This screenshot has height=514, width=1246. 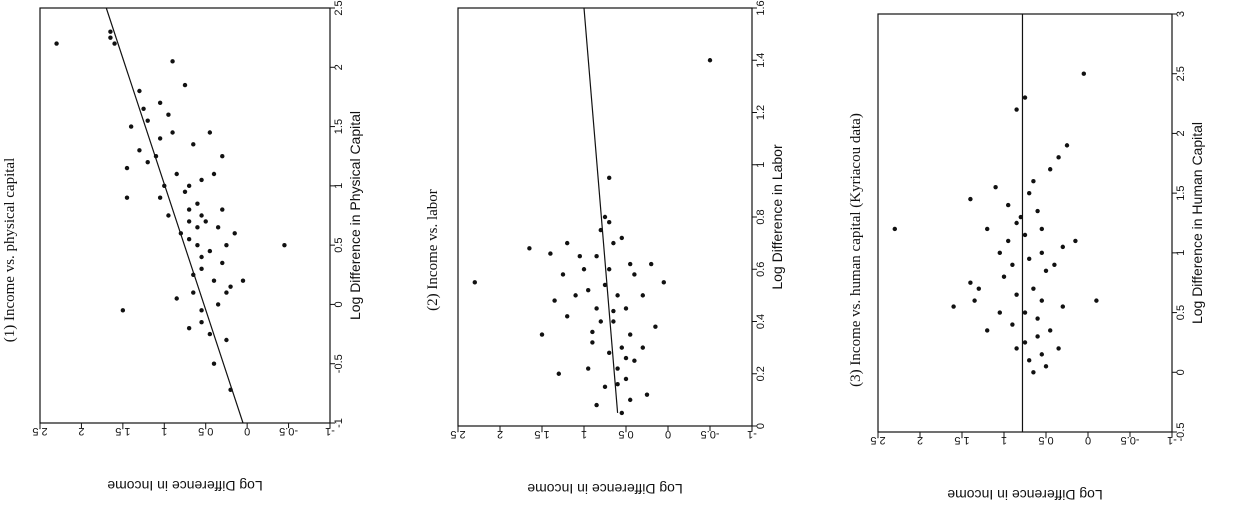 I want to click on fit-line, so click(x=601, y=210).